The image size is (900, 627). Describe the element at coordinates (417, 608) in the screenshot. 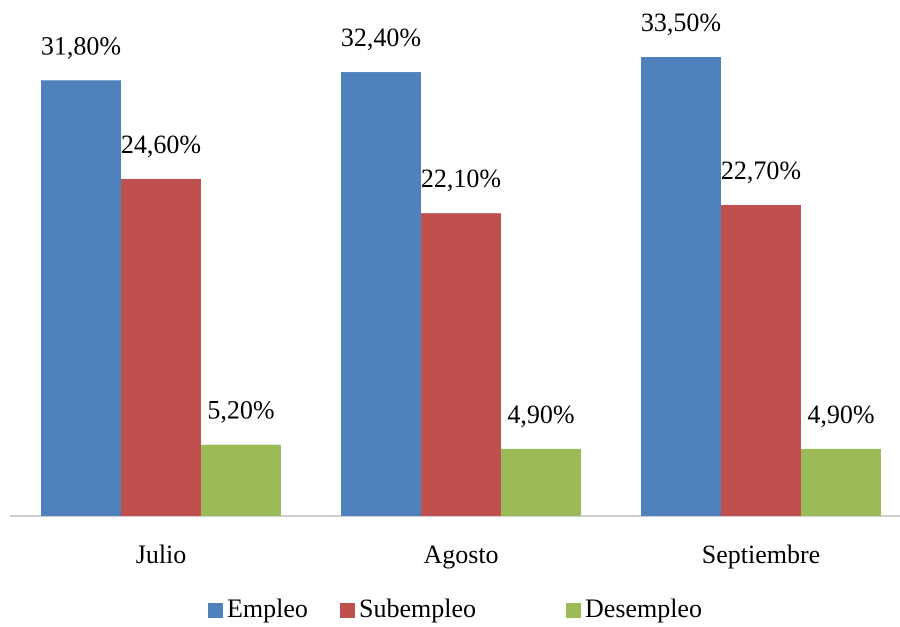

I see `legend-label: Subempleo` at that location.